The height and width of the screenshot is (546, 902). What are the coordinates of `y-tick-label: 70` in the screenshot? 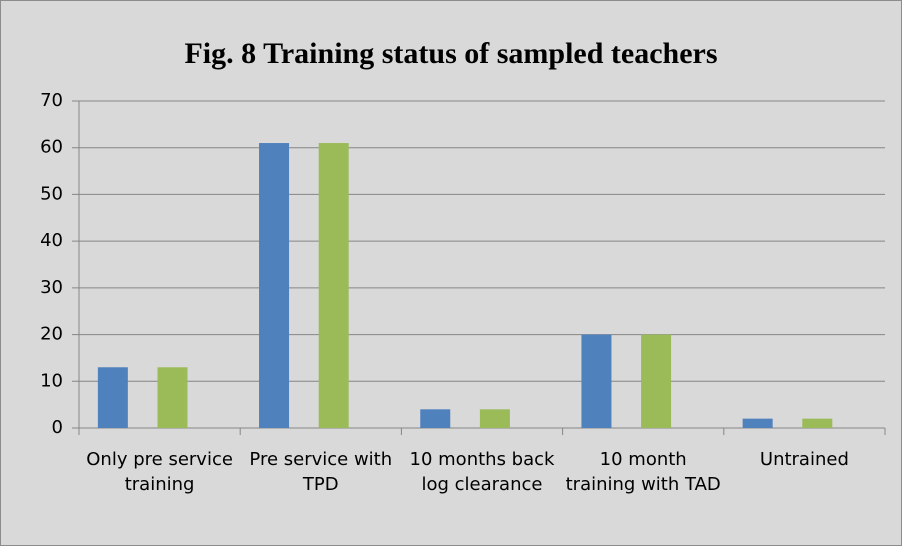 It's located at (51, 100).